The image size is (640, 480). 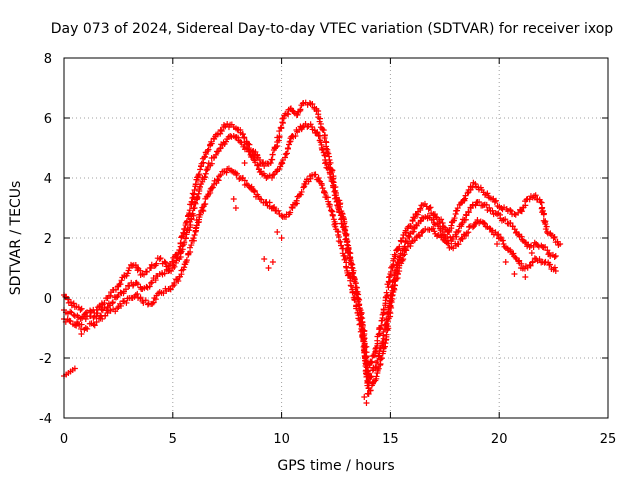 What do you see at coordinates (45, 419) in the screenshot?
I see `y-tick-label: -4` at bounding box center [45, 419].